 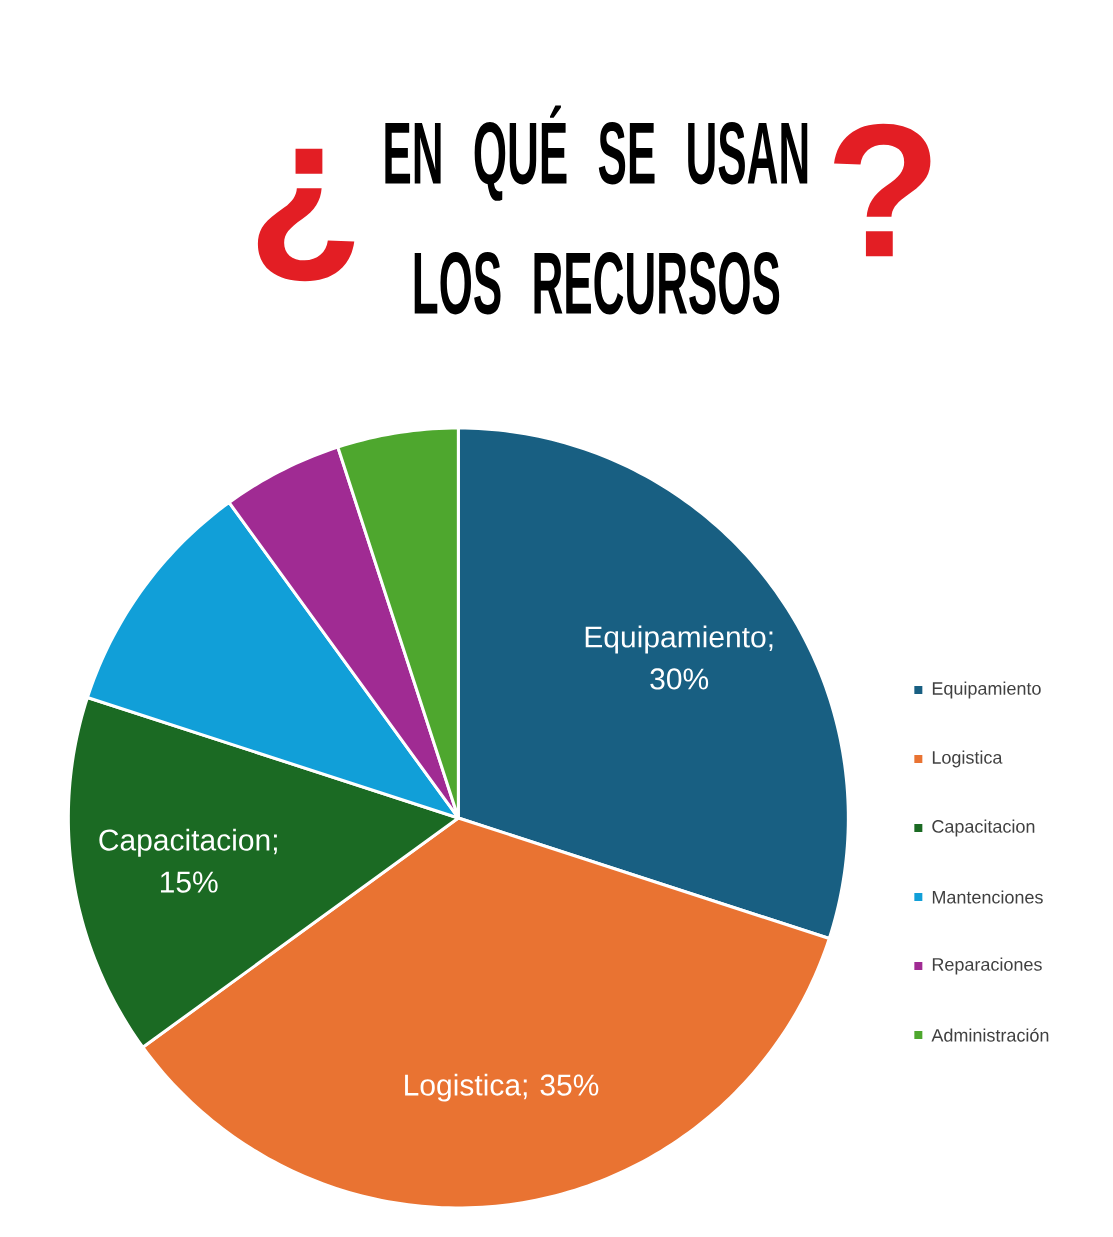 What do you see at coordinates (679, 657) in the screenshot?
I see `data-label: Equipamiento; 30%` at bounding box center [679, 657].